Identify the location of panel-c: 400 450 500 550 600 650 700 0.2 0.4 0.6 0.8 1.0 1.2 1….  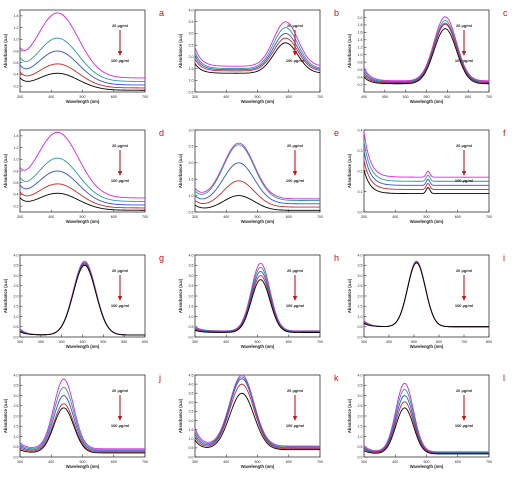
(427, 56).